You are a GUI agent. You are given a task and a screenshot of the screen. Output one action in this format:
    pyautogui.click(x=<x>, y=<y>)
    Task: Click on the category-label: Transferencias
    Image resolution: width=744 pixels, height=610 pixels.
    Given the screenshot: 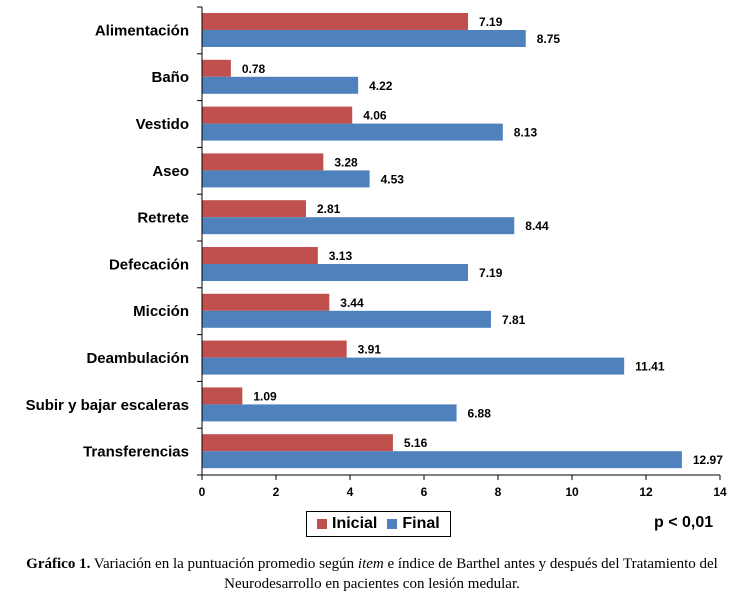 What is the action you would take?
    pyautogui.click(x=136, y=452)
    